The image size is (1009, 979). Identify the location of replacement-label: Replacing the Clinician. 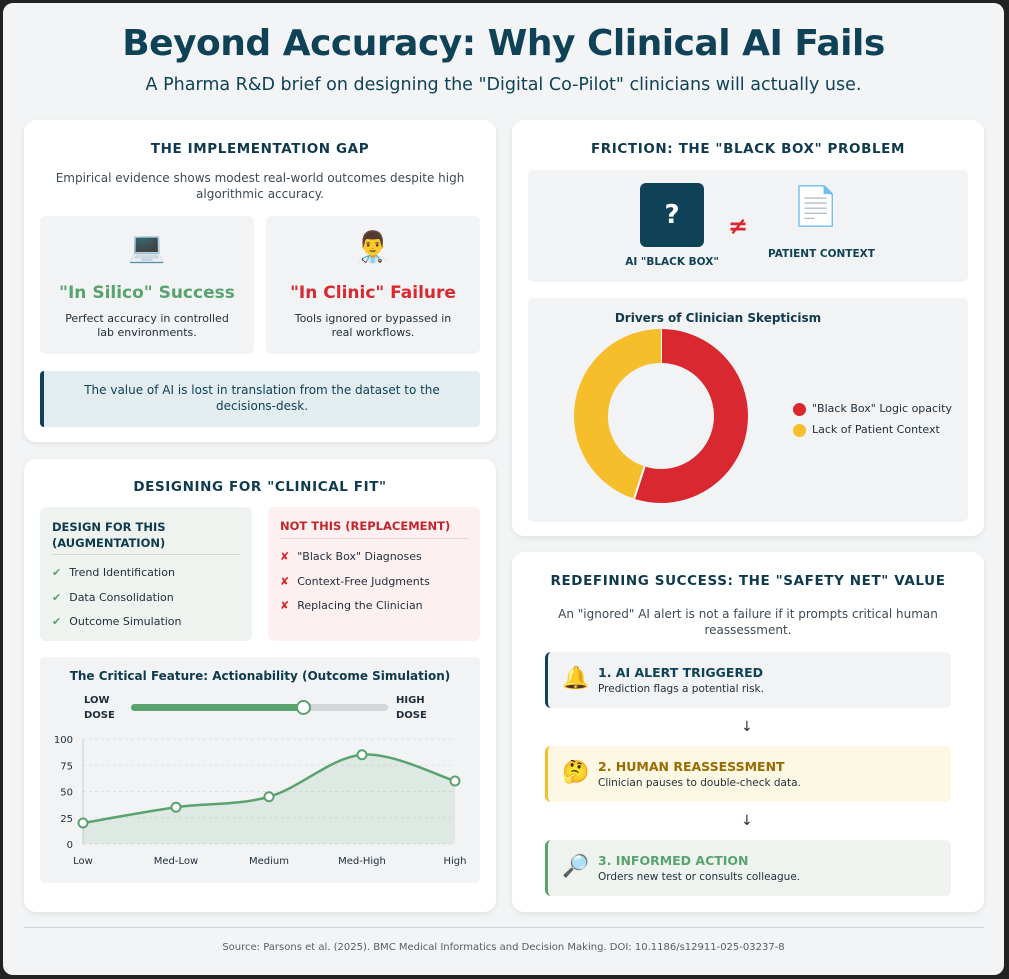
(360, 605).